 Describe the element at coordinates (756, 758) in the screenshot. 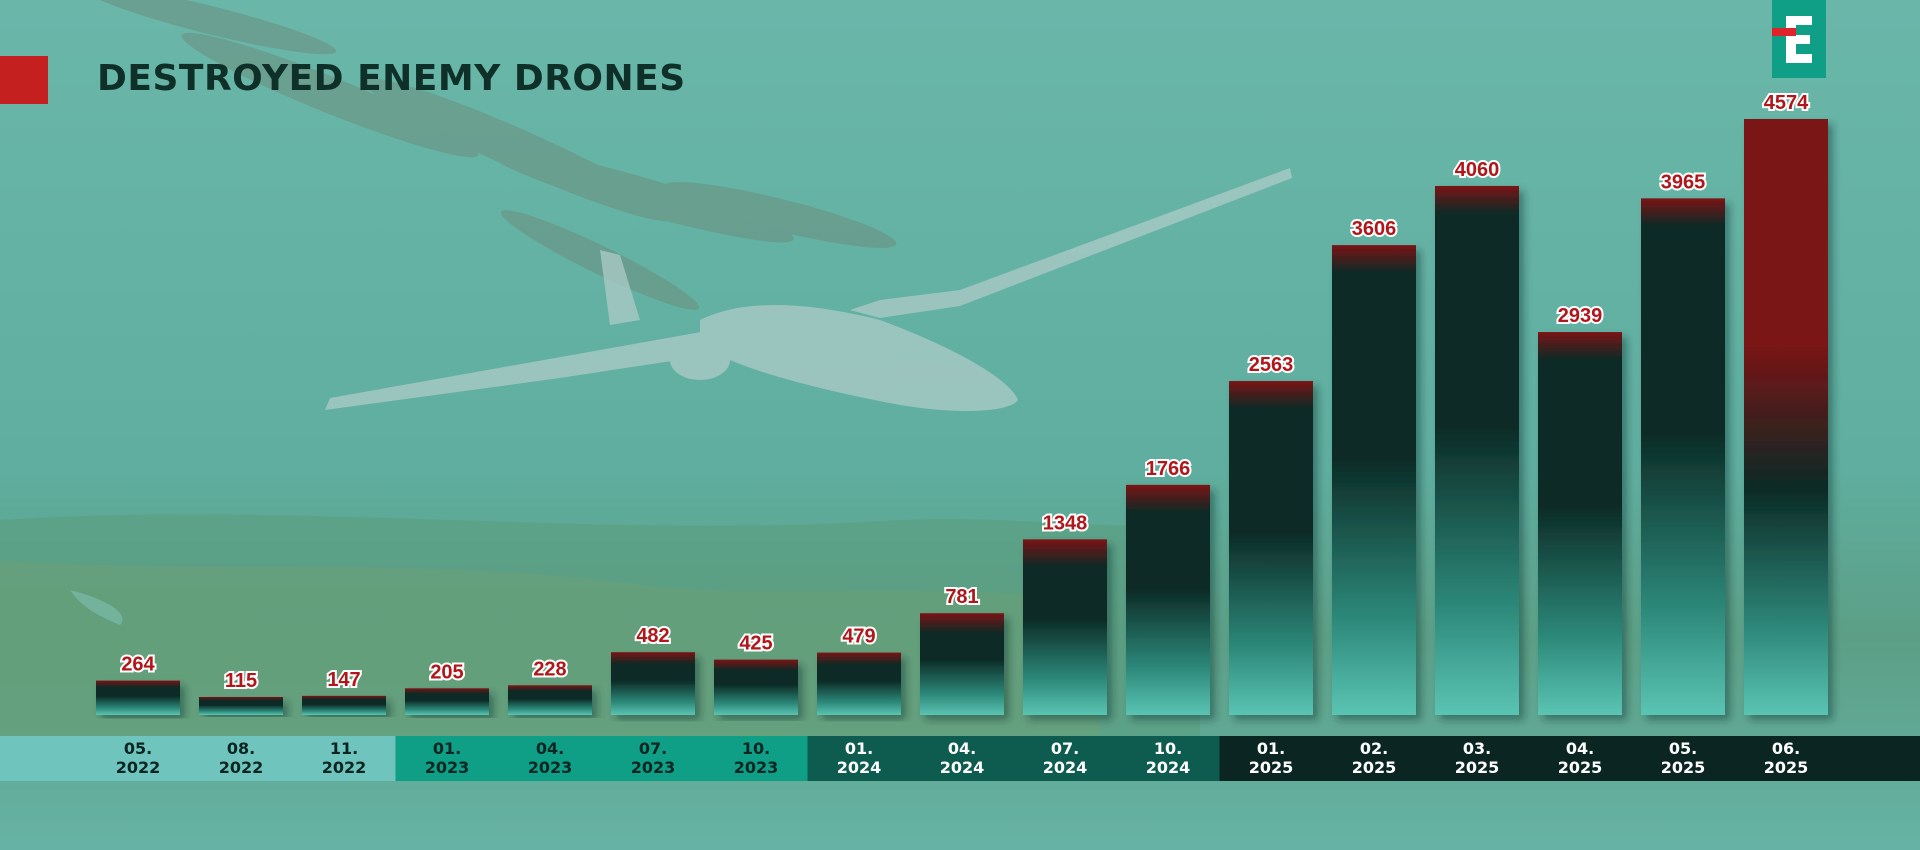

I see `tick-label-6: 10. 2023` at that location.